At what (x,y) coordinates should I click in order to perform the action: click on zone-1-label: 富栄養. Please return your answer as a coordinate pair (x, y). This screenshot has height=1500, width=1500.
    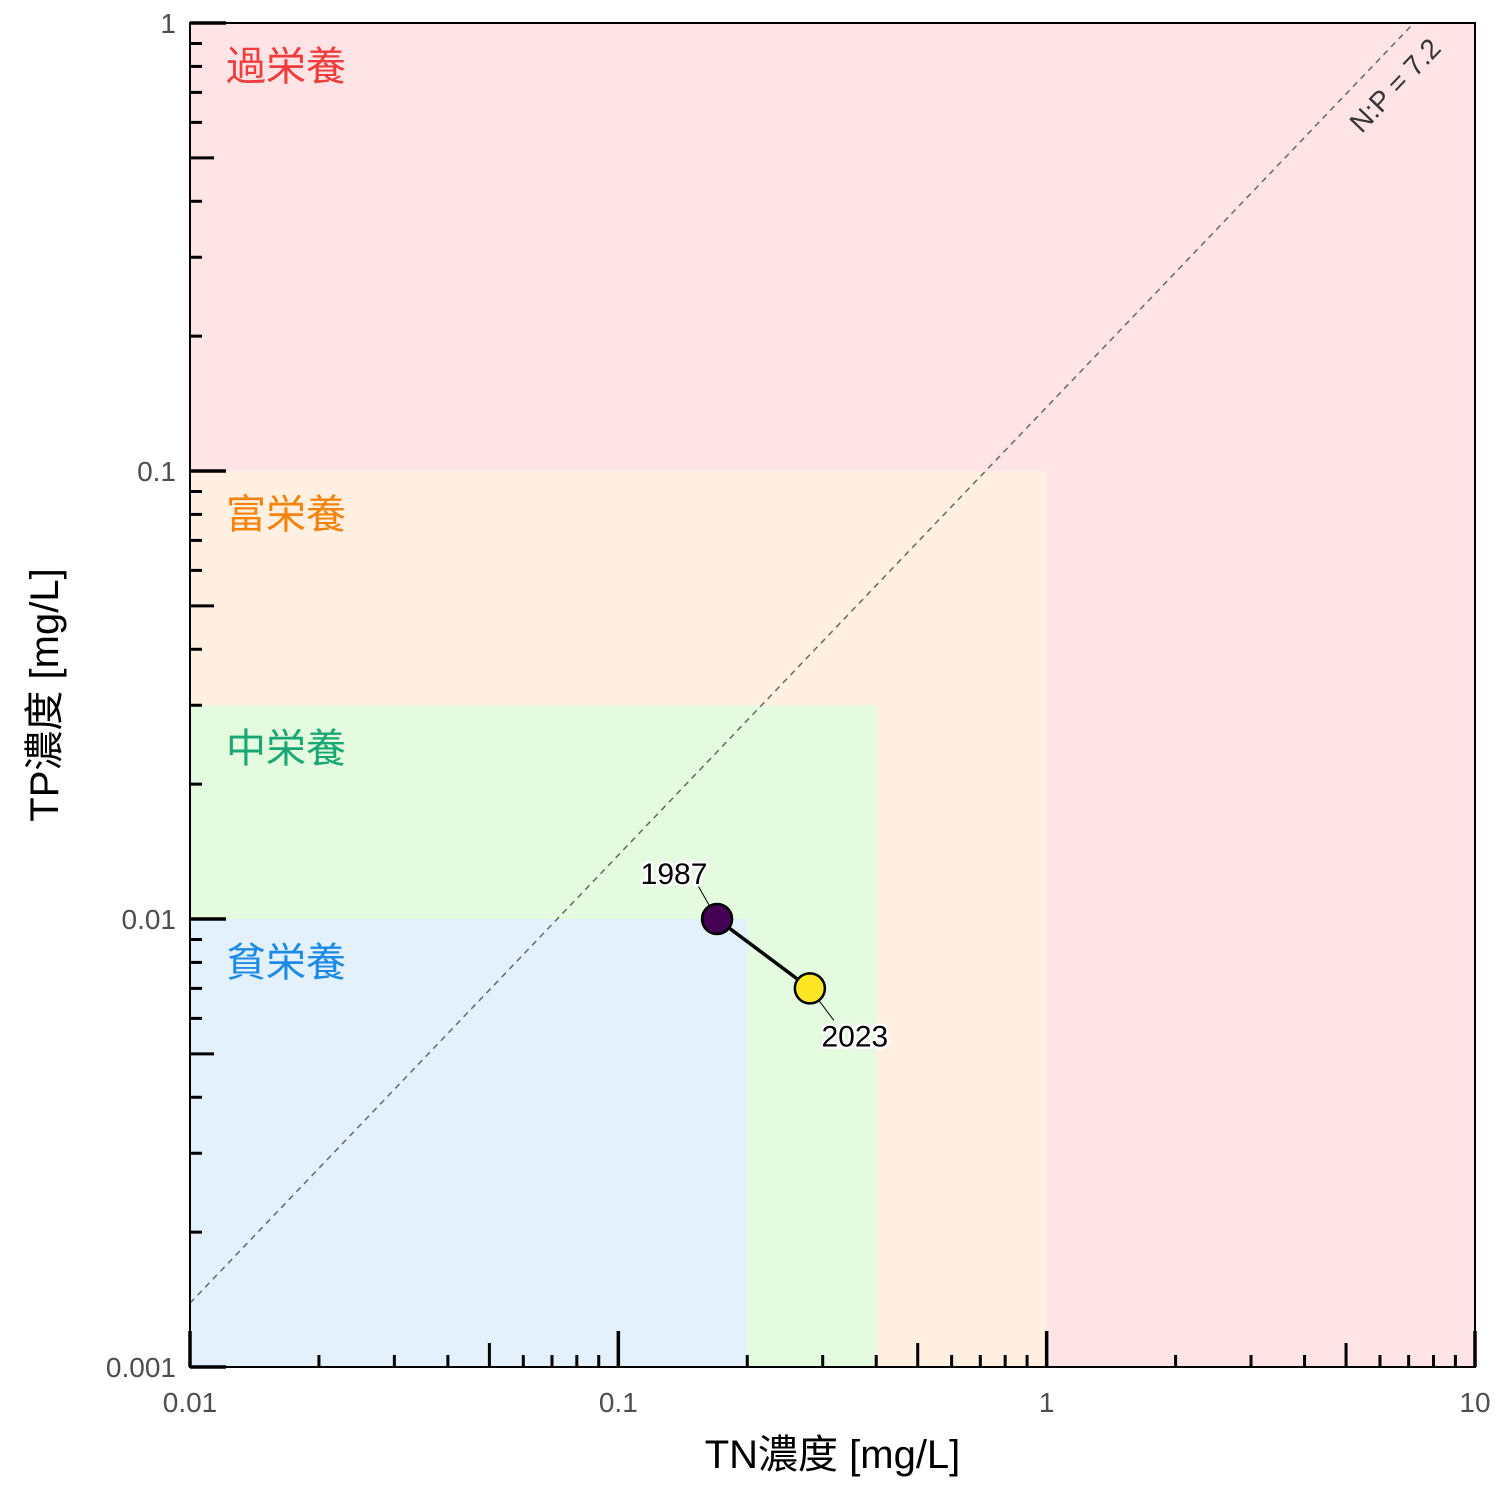
    Looking at the image, I should click on (286, 515).